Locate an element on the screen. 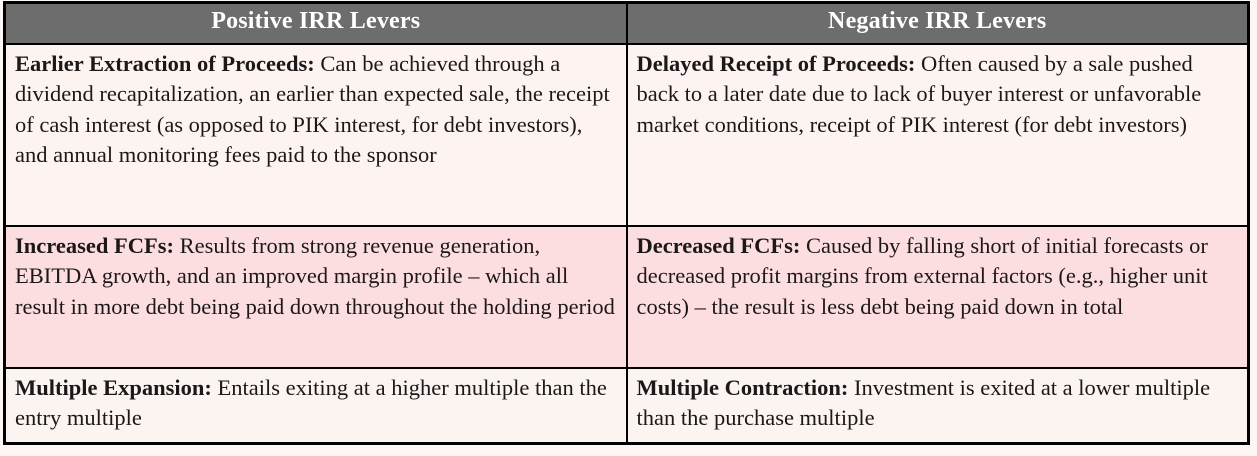  cell-term: Earlier Extraction of Proceeds: is located at coordinates (165, 63).